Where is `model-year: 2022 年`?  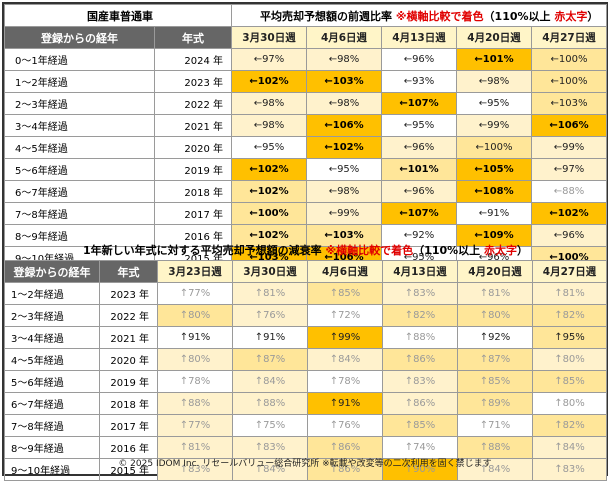 model-year: 2022 年 is located at coordinates (193, 103).